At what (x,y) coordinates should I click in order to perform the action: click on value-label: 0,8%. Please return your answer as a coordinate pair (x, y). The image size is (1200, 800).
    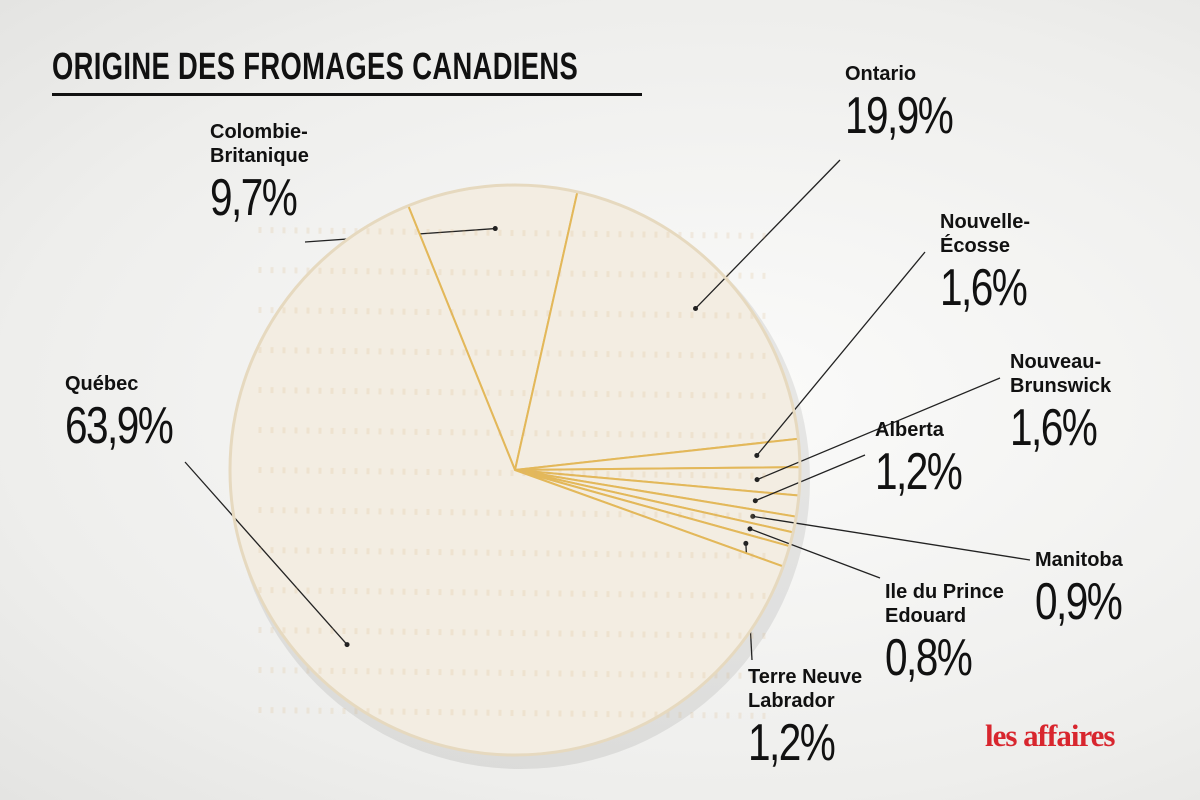
    Looking at the image, I should click on (929, 658).